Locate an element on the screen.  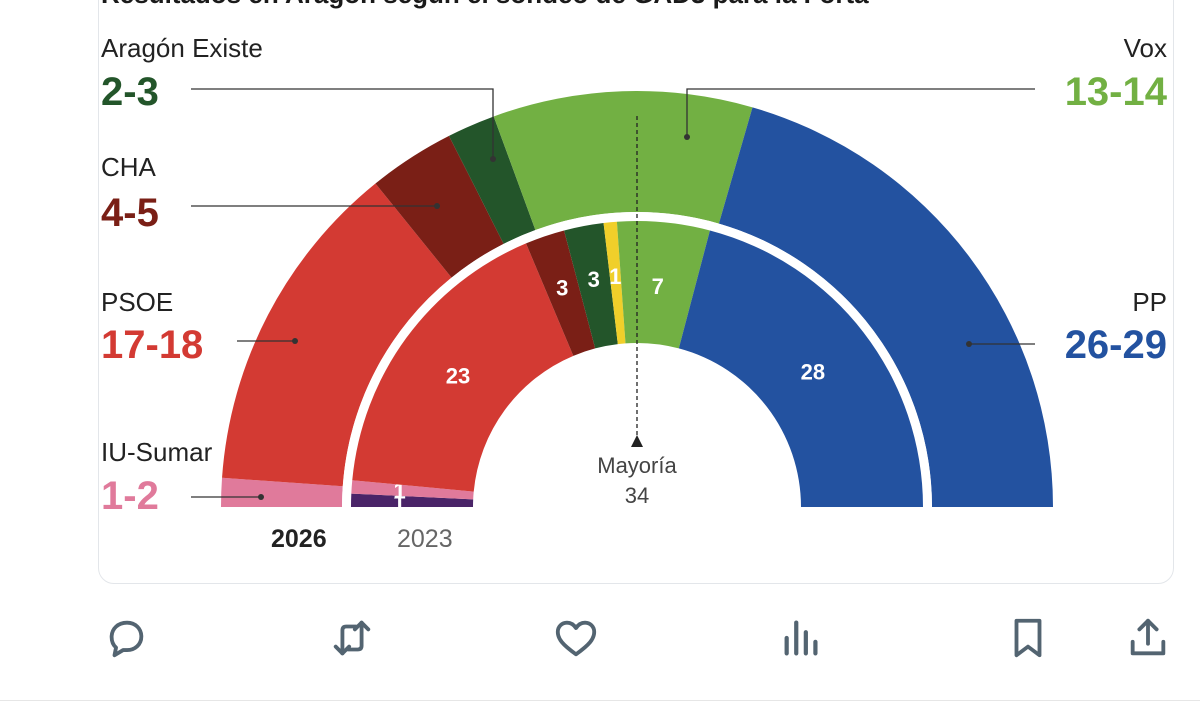
seat-arc-2023-podemos is located at coordinates (412, 500).